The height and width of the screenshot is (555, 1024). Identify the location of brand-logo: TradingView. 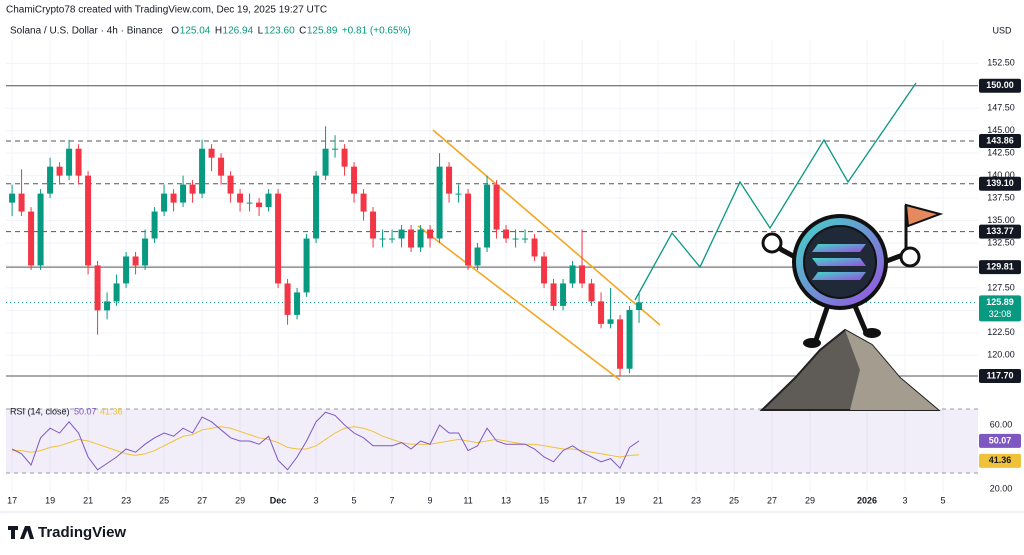
(67, 532).